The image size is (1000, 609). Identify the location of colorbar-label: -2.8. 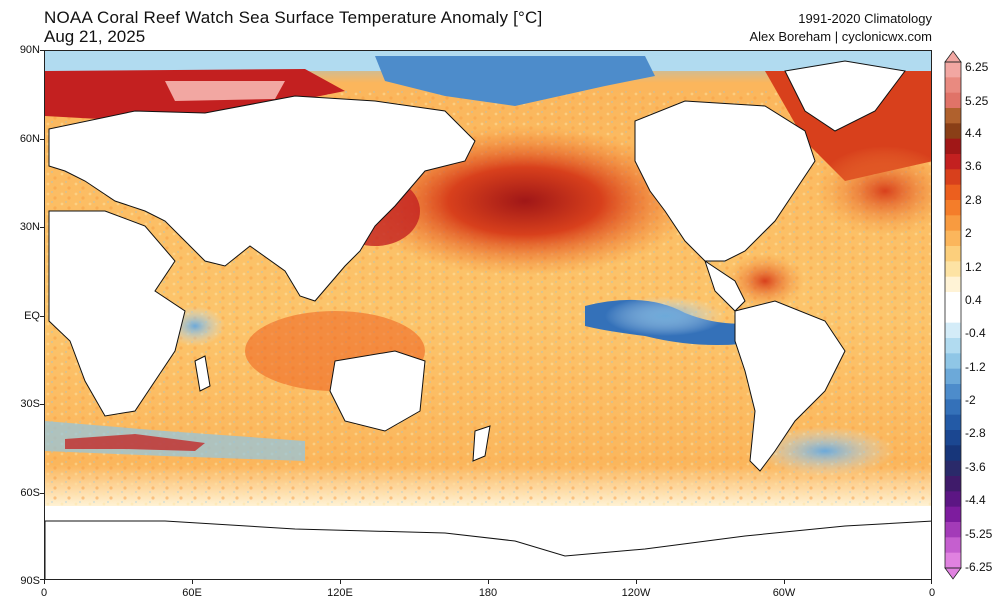
(975, 433).